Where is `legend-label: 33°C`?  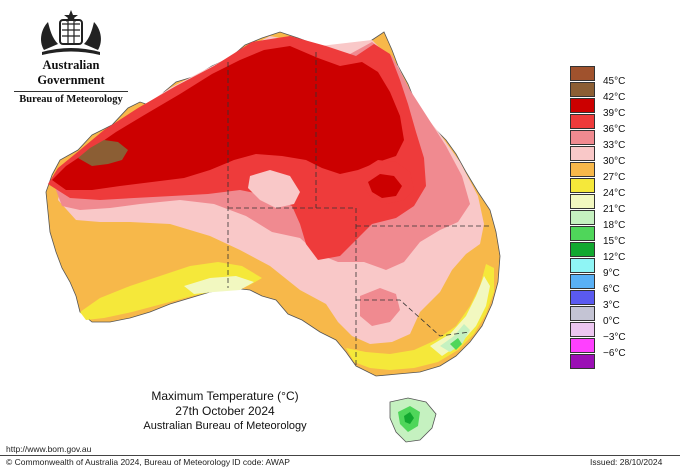 legend-label: 33°C is located at coordinates (614, 145).